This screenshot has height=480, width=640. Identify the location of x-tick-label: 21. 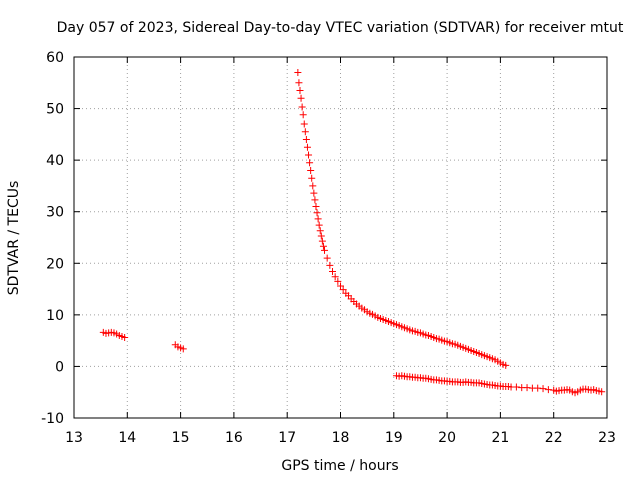
(500, 438).